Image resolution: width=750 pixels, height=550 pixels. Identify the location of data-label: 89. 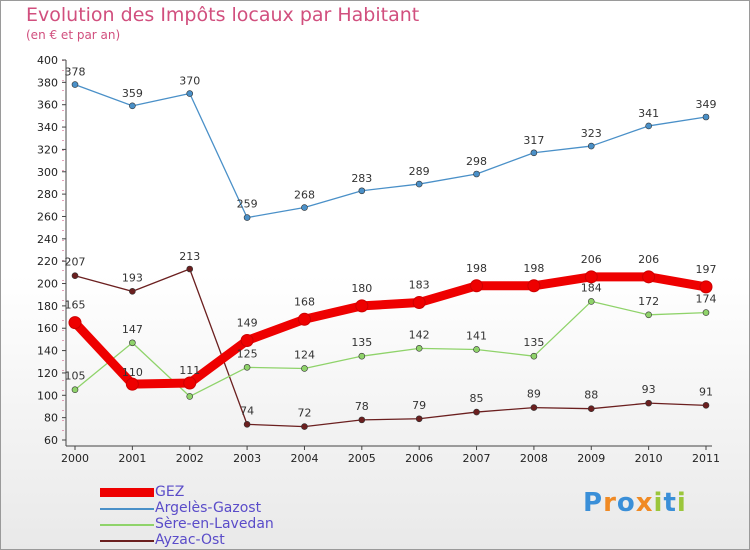
(534, 394).